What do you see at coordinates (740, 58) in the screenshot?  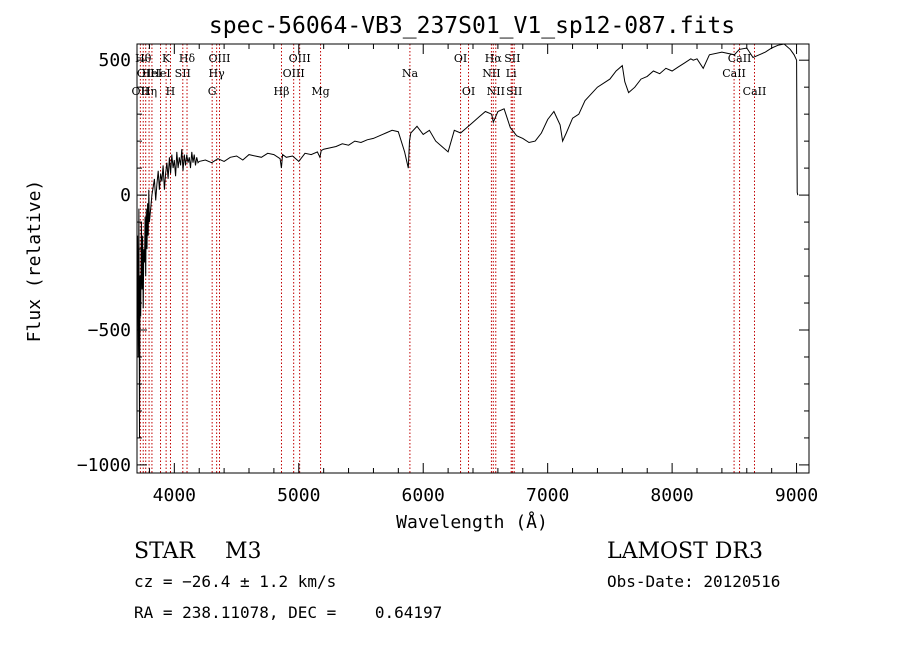 I see `line-marker-label-27: CaII` at bounding box center [740, 58].